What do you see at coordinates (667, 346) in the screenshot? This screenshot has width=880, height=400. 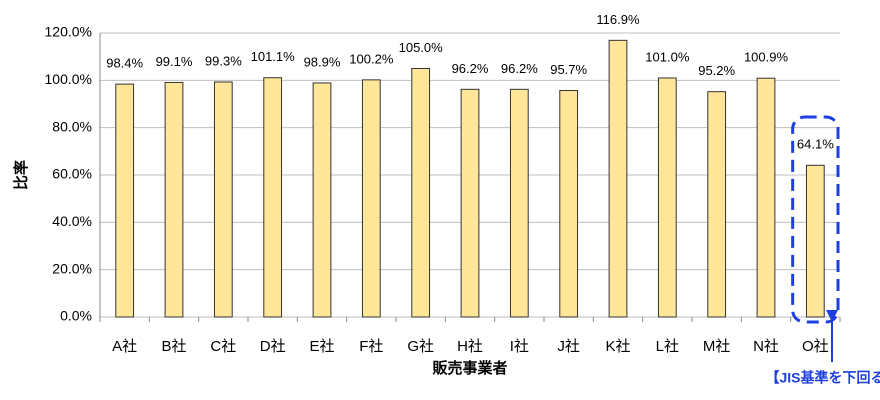 I see `x-tick-label: L社` at bounding box center [667, 346].